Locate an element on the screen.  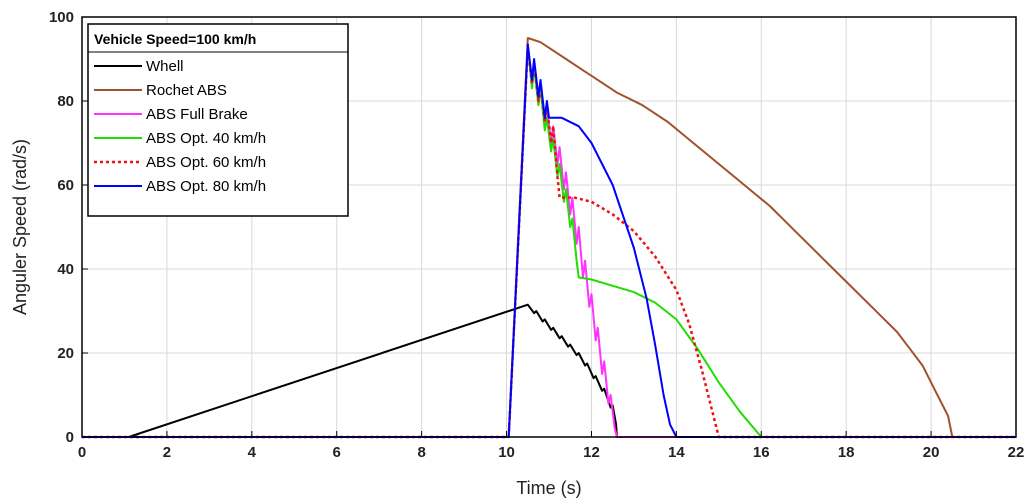
y-tick-label: 60 is located at coordinates (65, 185).